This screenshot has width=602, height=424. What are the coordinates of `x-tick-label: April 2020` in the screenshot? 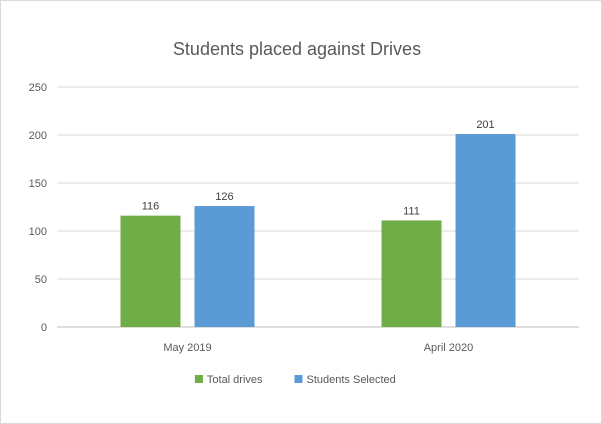 It's located at (449, 348).